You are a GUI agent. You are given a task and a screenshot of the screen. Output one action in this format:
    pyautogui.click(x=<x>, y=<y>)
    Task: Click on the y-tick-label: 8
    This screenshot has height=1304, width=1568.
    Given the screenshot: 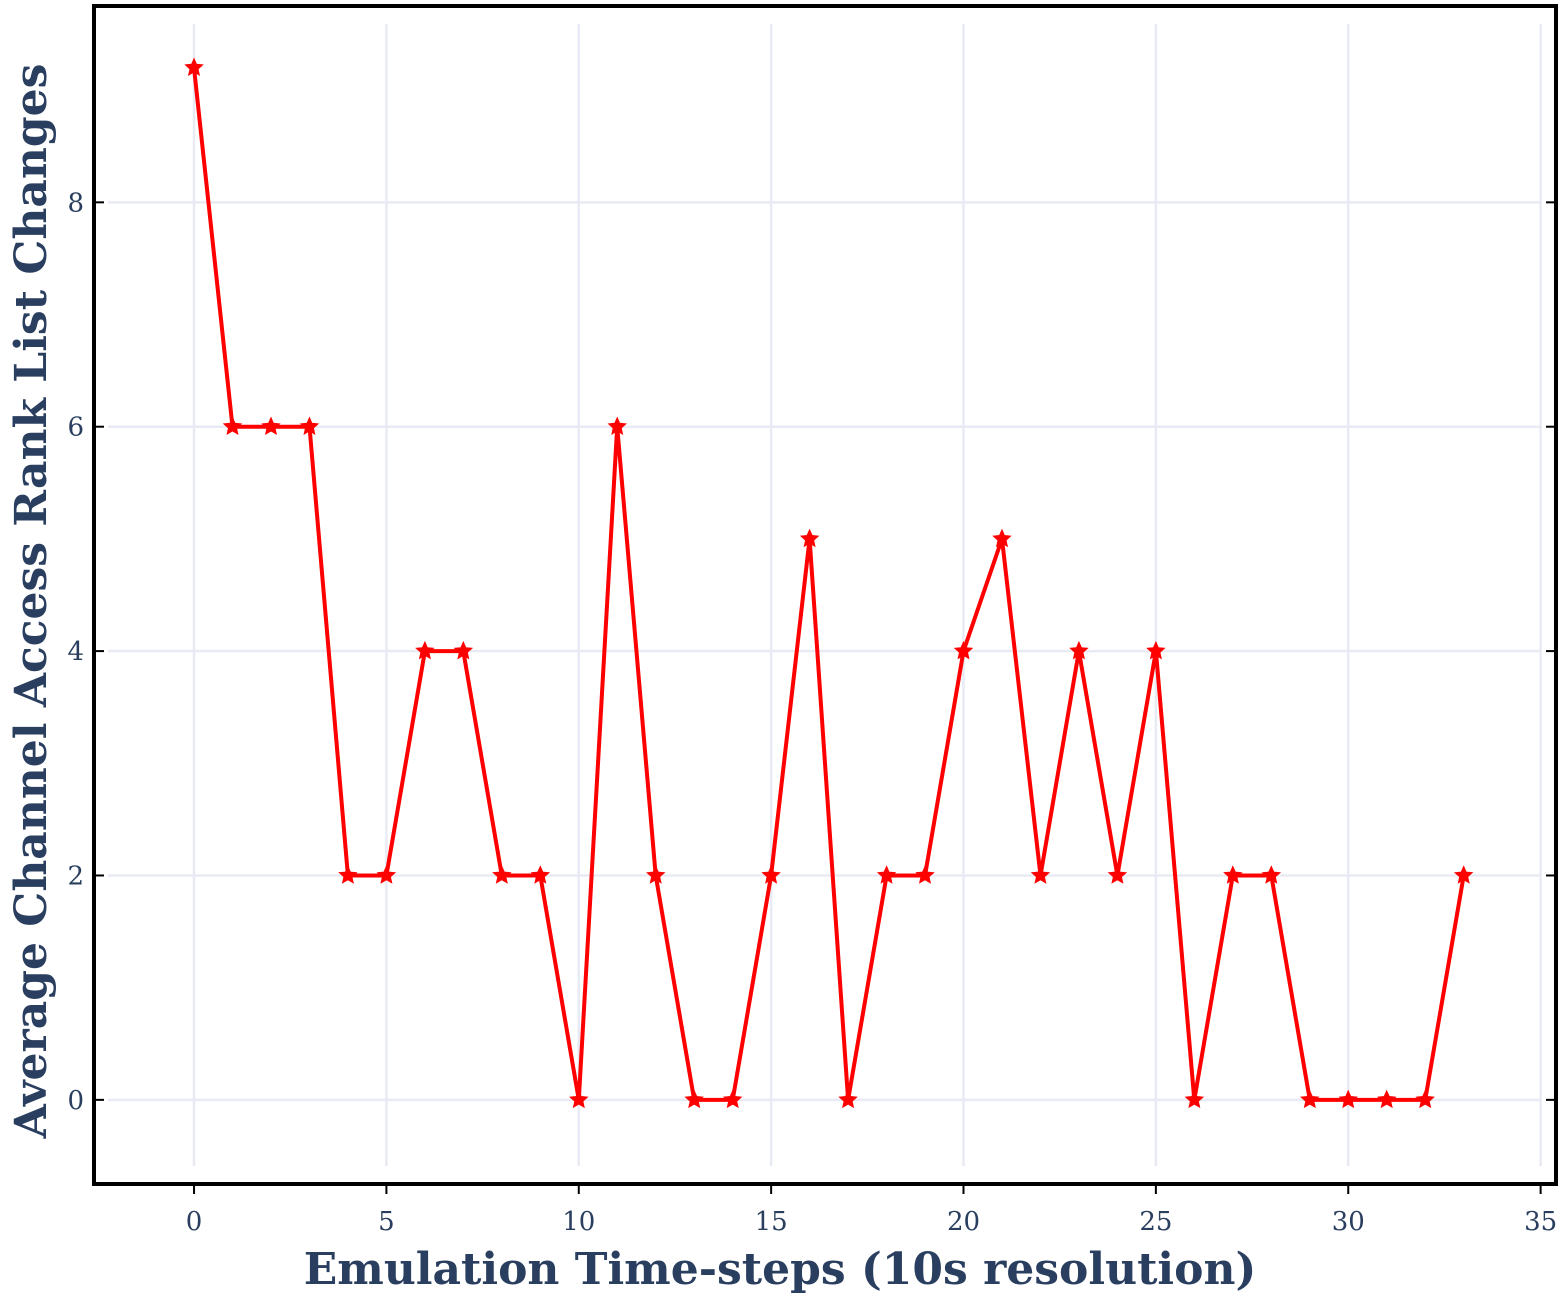 What is the action you would take?
    pyautogui.click(x=75, y=203)
    